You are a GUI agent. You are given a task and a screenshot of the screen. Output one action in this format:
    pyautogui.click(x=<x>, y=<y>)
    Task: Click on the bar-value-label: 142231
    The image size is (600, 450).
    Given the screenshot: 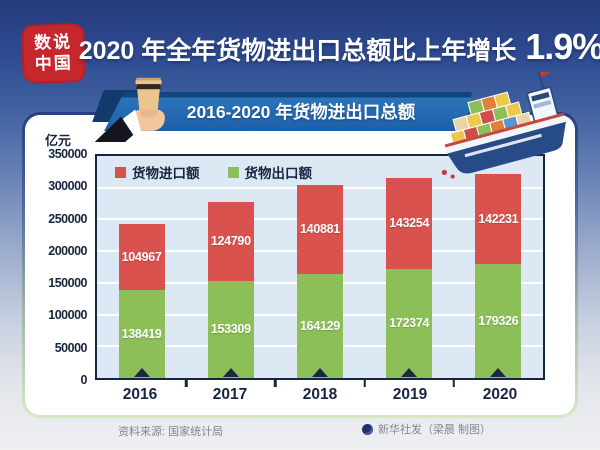 What is the action you would take?
    pyautogui.click(x=498, y=219)
    